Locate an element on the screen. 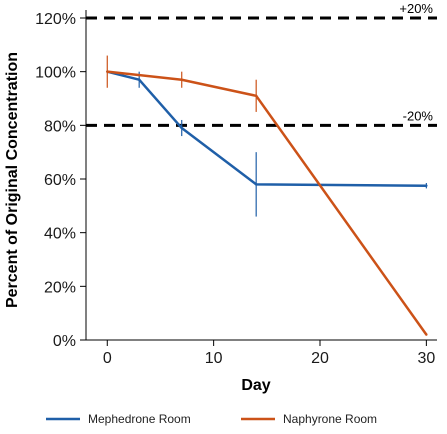  x-tick-label: 20 is located at coordinates (320, 358).